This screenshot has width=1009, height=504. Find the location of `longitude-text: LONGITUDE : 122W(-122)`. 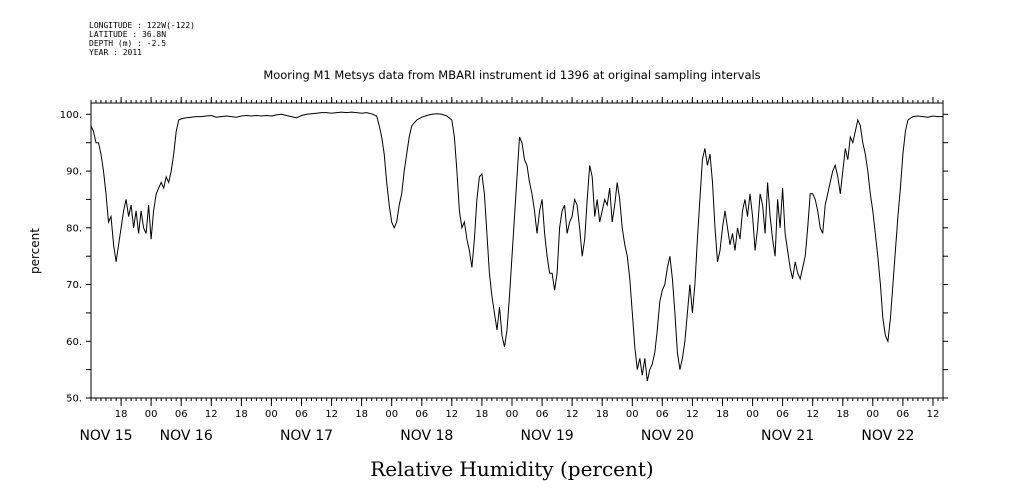

longitude-text: LONGITUDE : 122W(-122) is located at coordinates (142, 25).